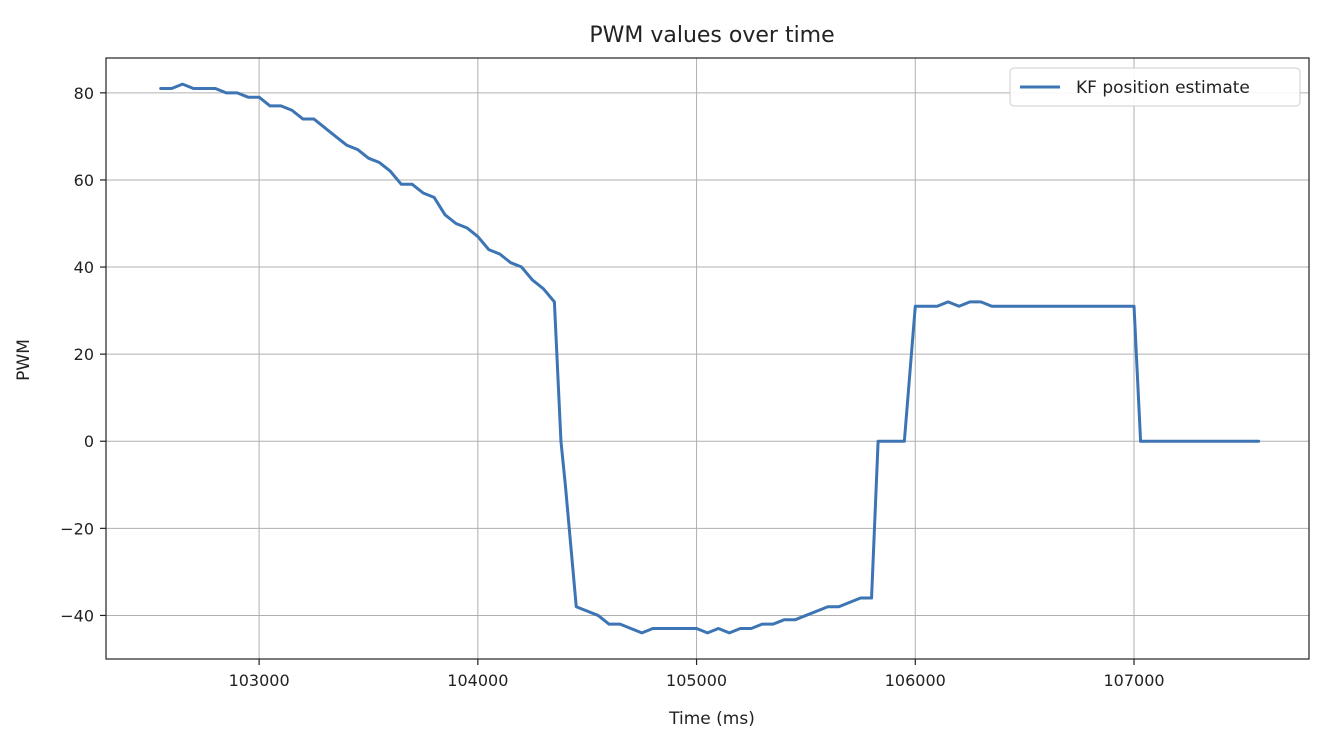 The image size is (1332, 742). What do you see at coordinates (696, 680) in the screenshot?
I see `x-tick-label: 105000` at bounding box center [696, 680].